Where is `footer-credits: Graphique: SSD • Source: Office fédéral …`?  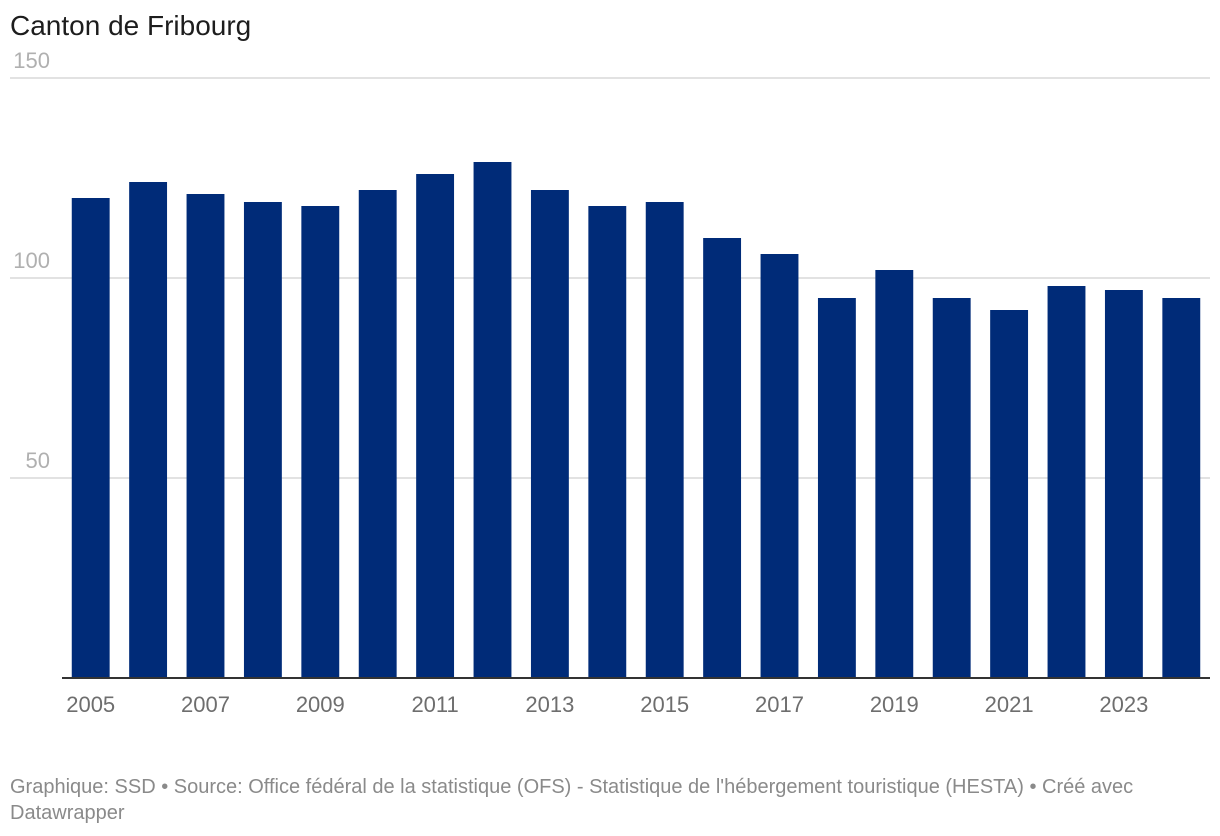 footer-credits: Graphique: SSD • Source: Office fédéral … is located at coordinates (572, 800).